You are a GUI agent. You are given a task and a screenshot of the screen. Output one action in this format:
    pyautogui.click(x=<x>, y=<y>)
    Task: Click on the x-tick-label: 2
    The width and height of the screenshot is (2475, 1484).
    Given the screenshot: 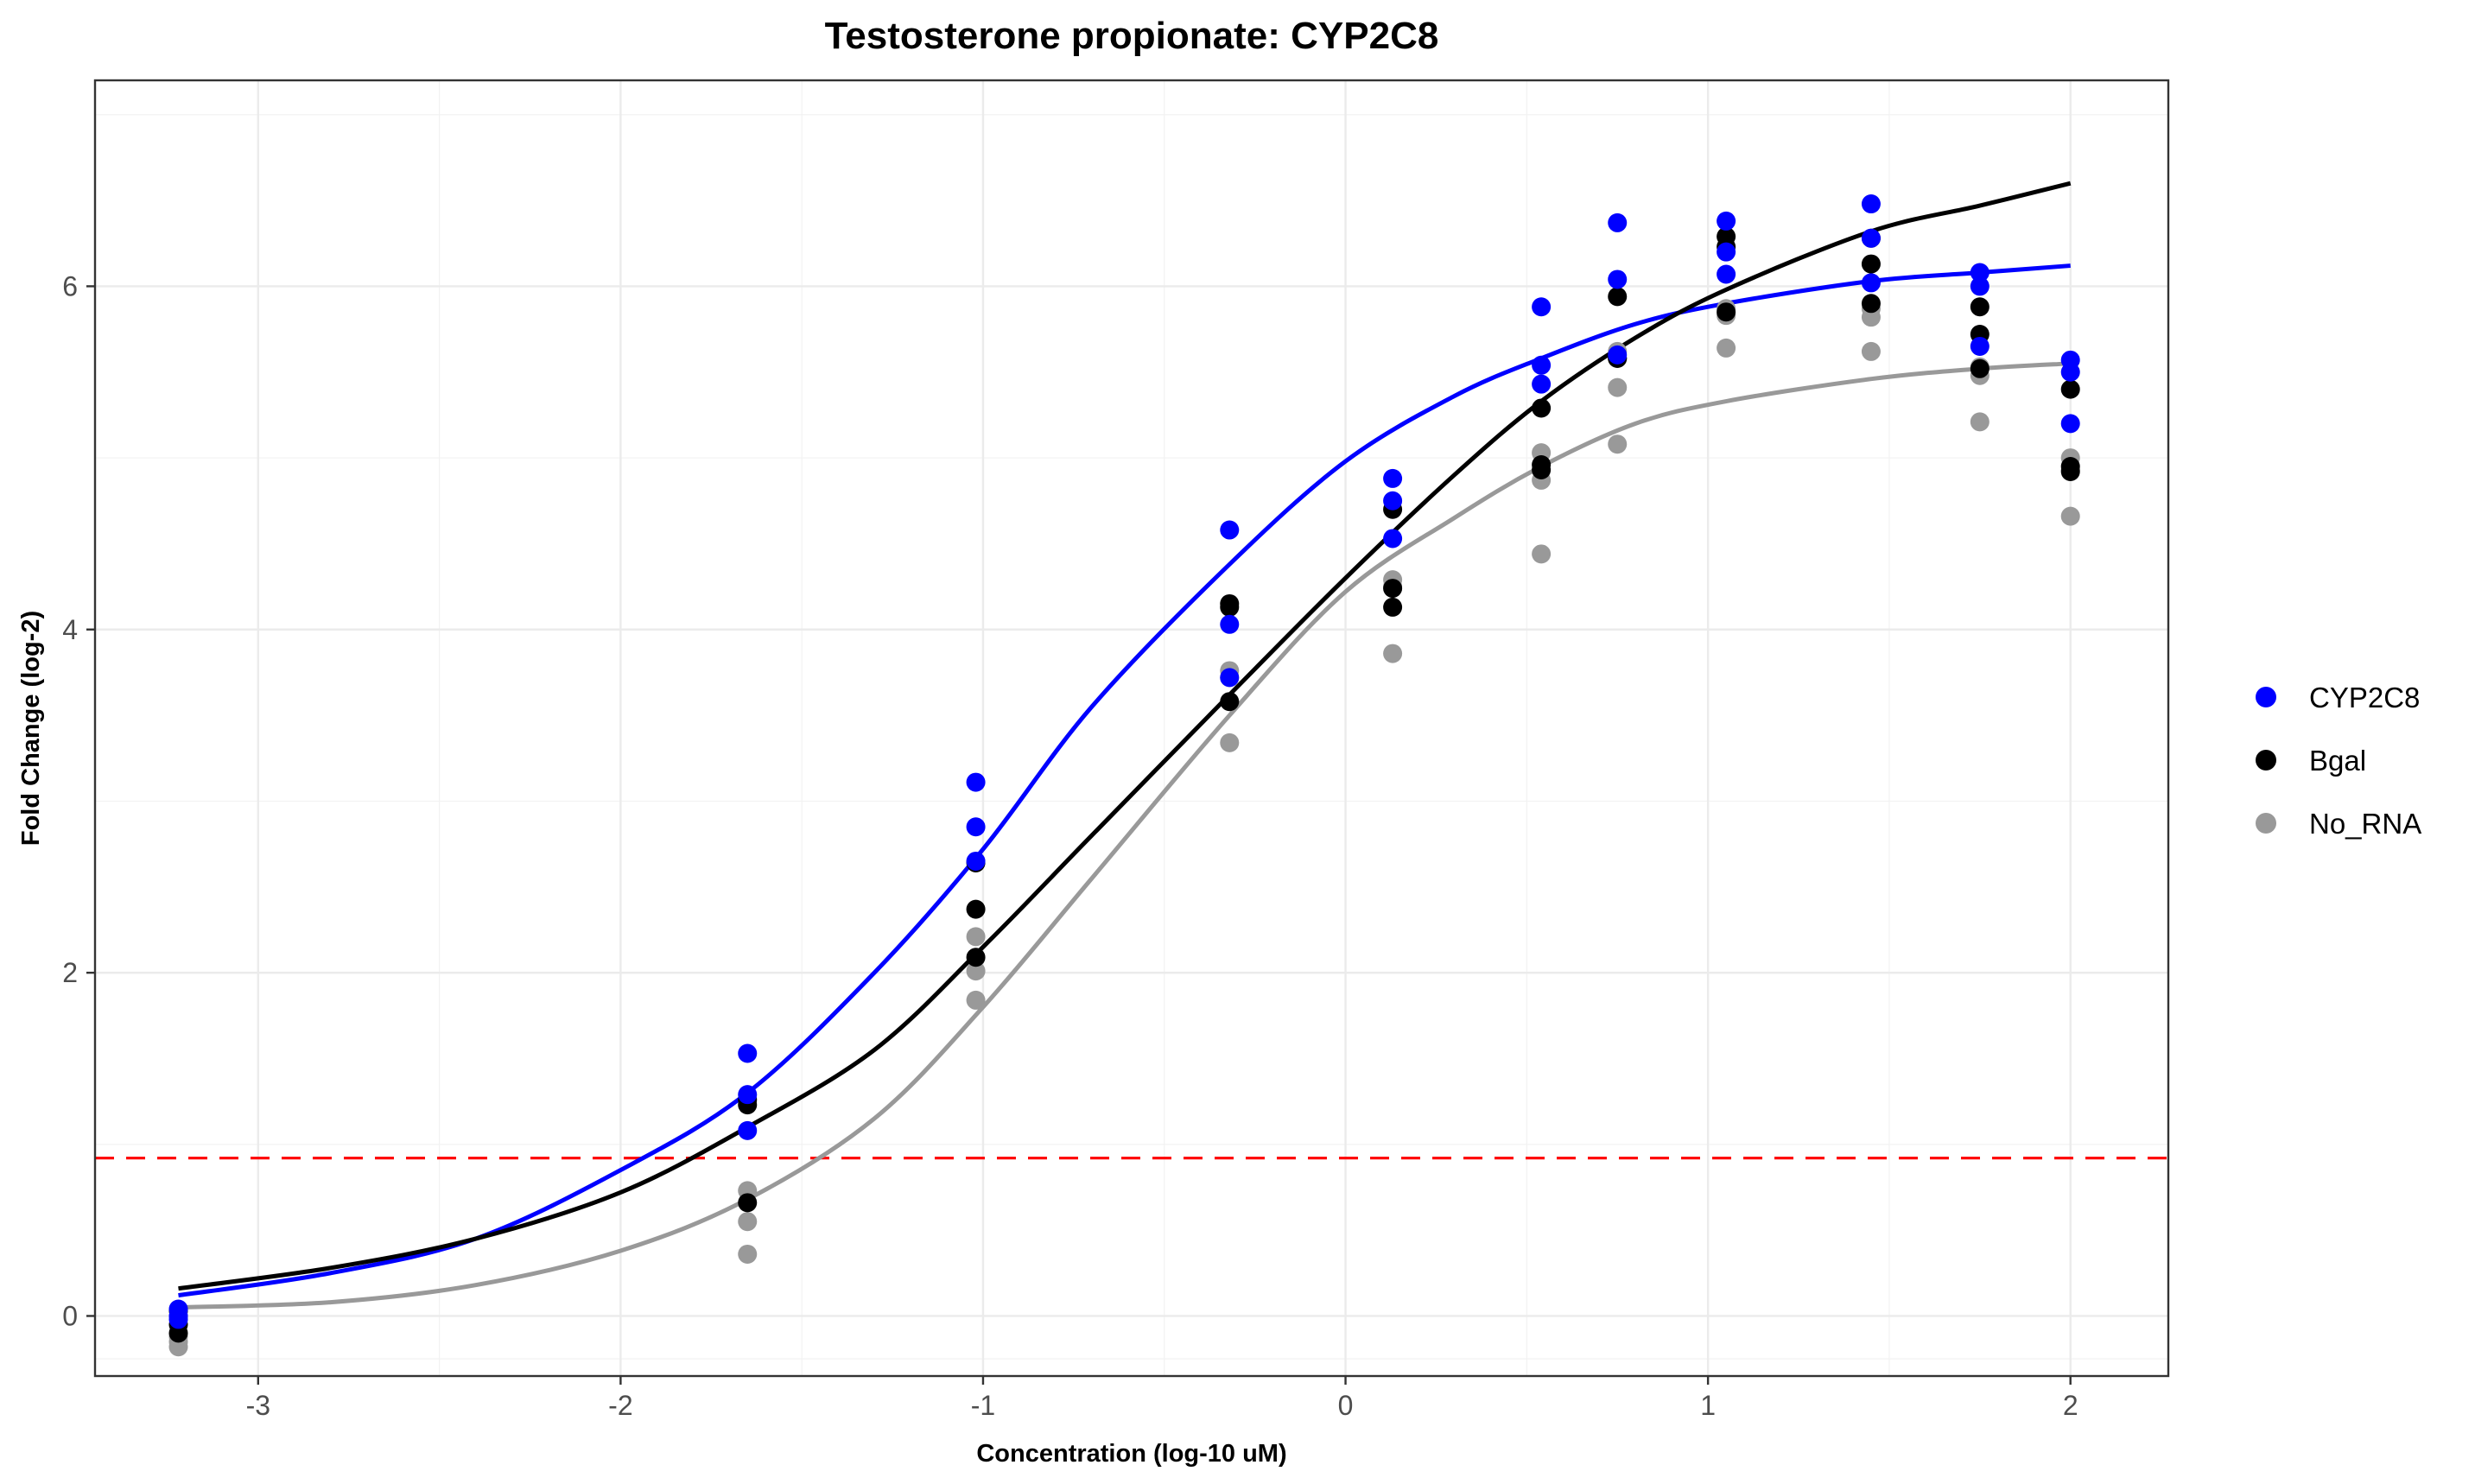 What is the action you would take?
    pyautogui.click(x=2070, y=1405)
    